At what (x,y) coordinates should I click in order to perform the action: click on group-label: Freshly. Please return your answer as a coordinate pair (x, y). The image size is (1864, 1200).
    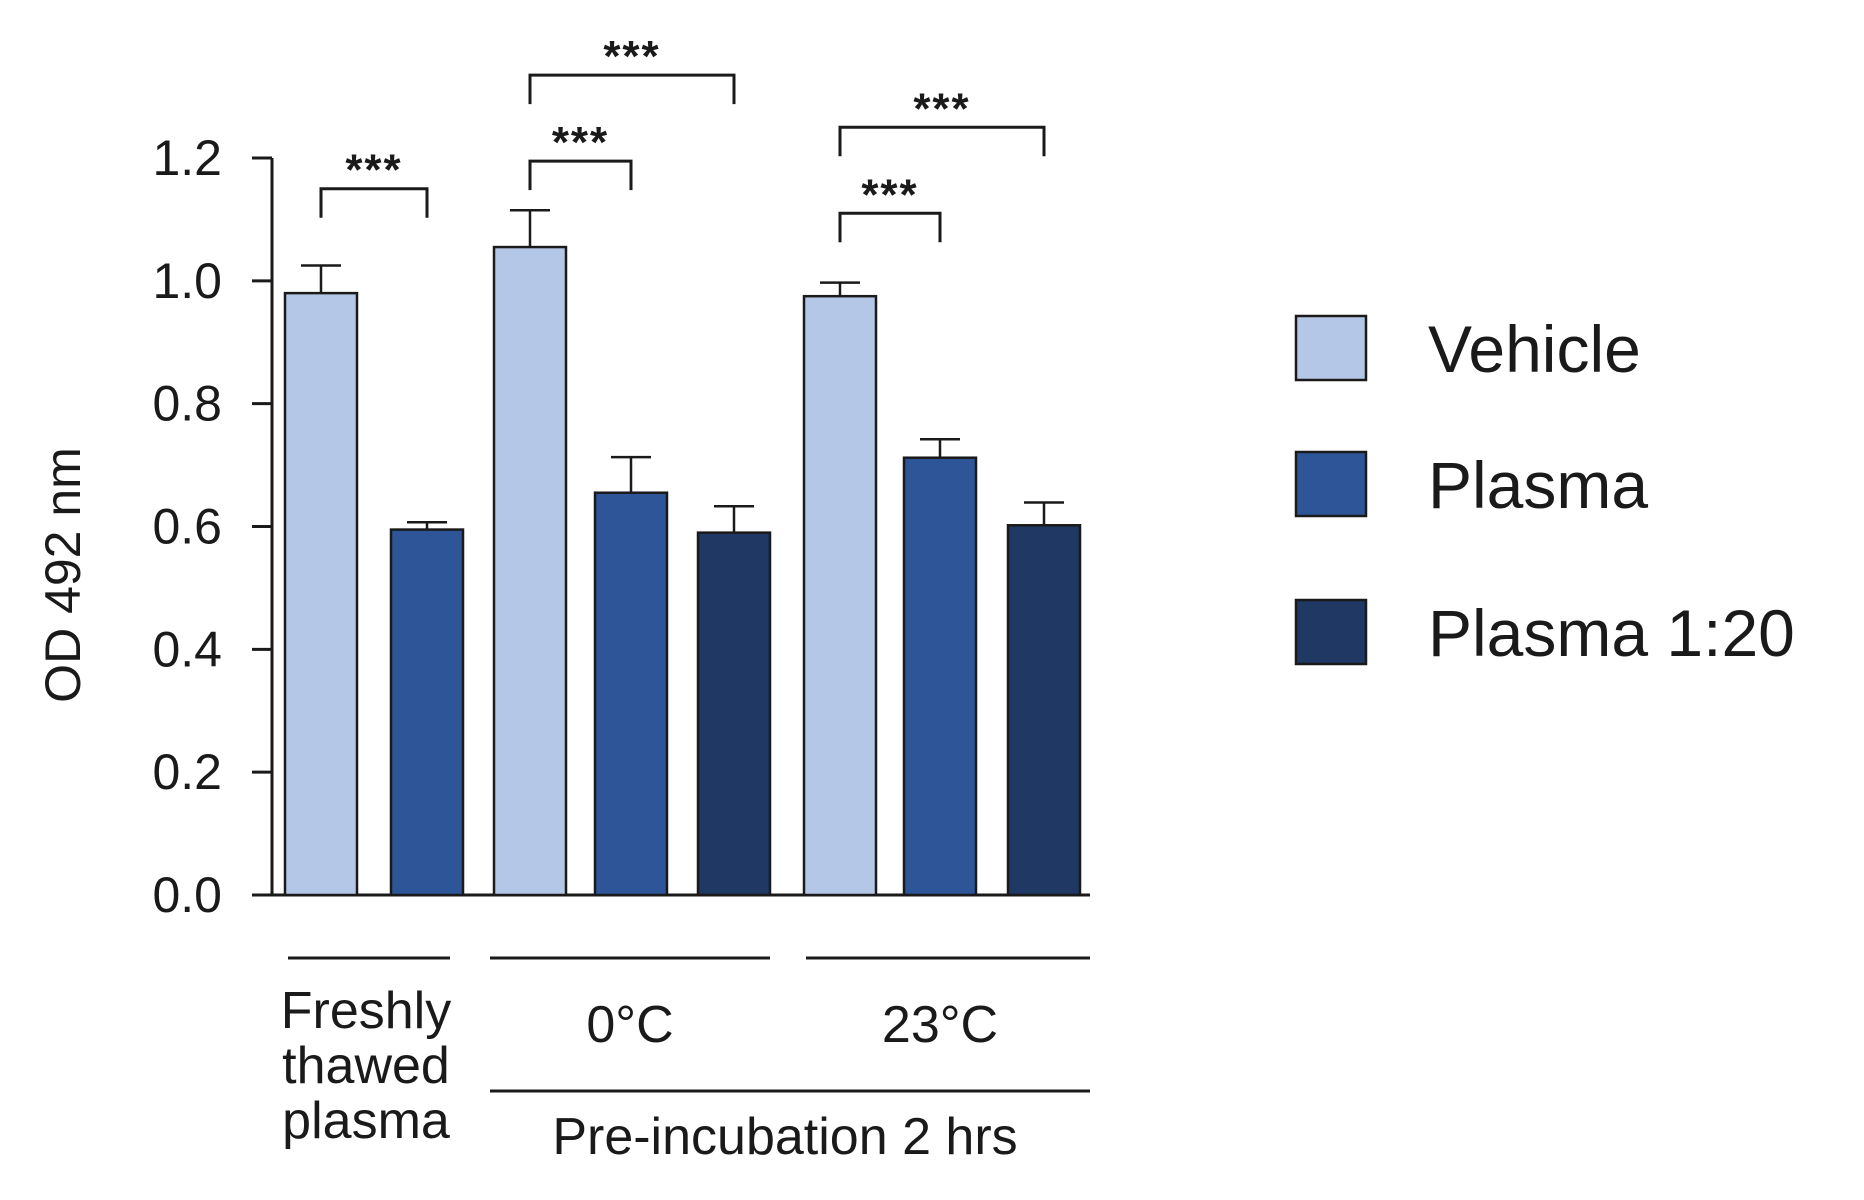
    Looking at the image, I should click on (366, 1011).